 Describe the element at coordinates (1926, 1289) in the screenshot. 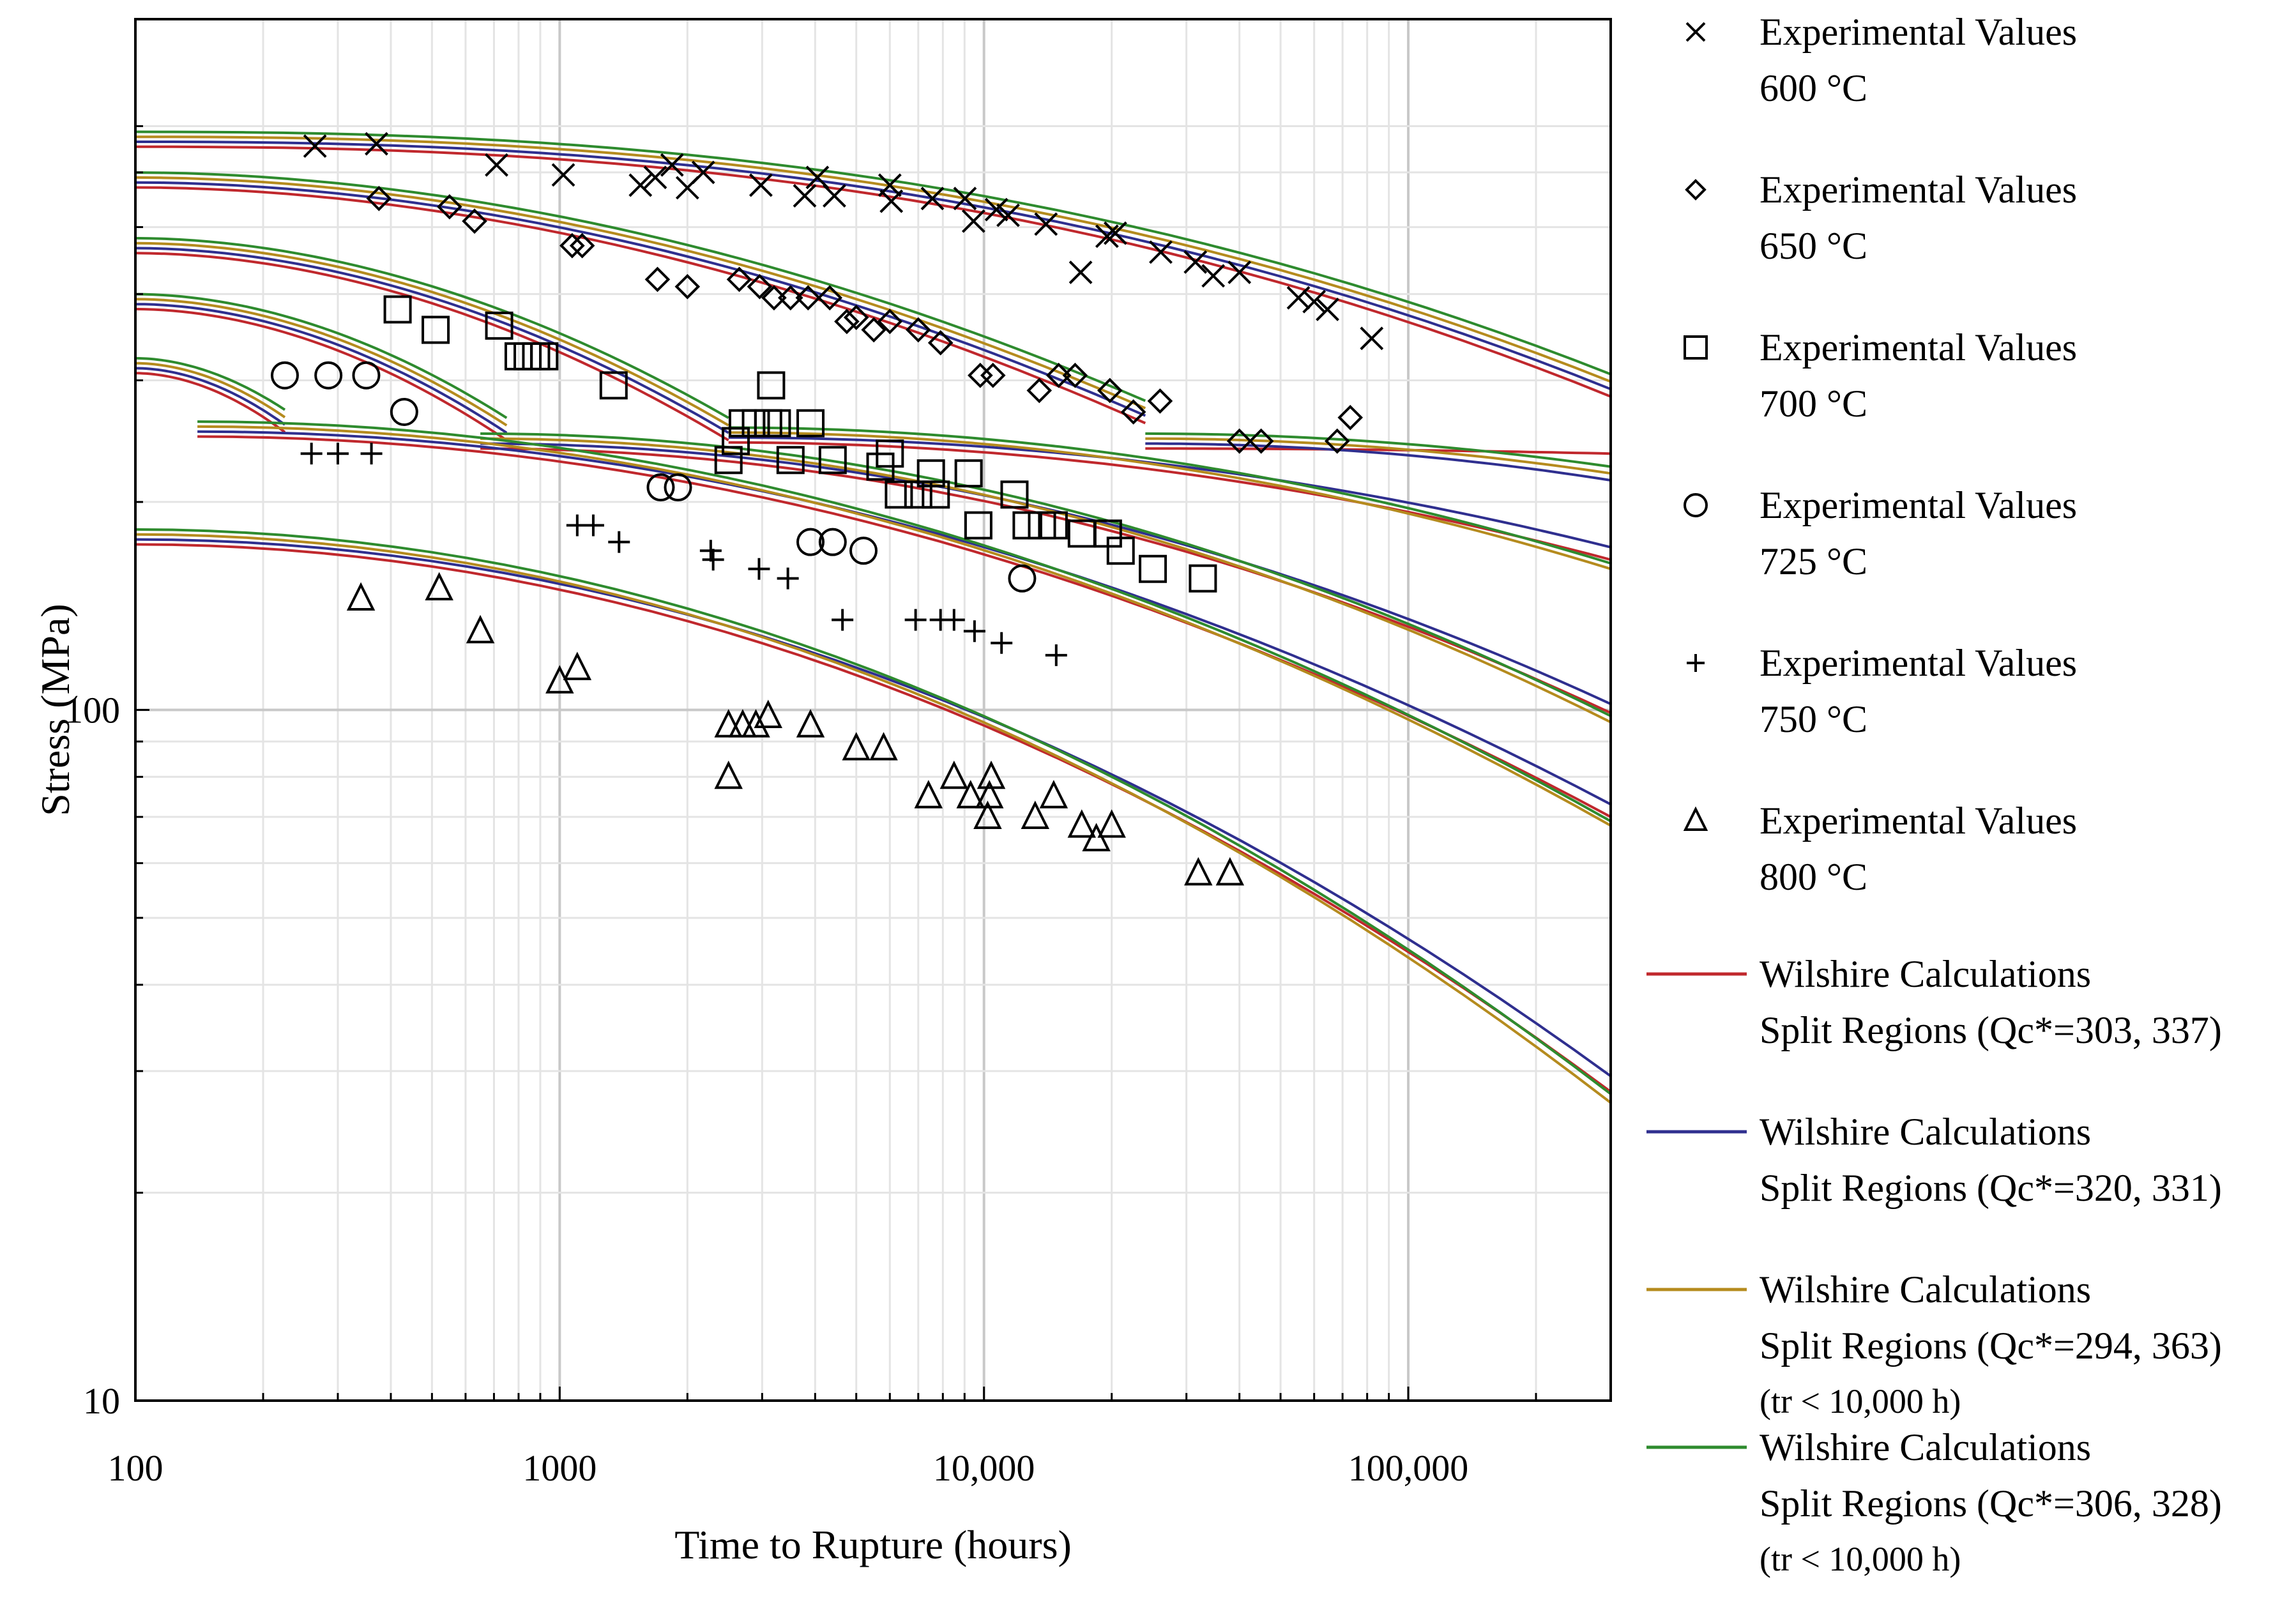

I see `legend-label: Wilshire Calculations` at that location.